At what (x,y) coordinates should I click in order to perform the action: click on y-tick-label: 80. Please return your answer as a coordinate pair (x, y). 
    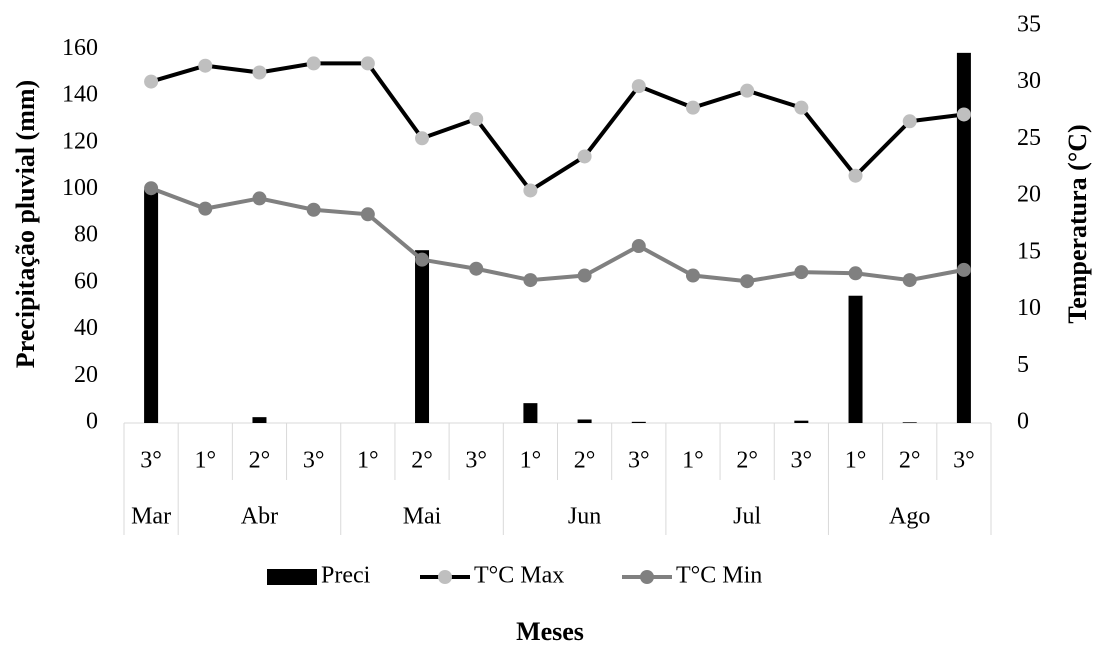
    Looking at the image, I should click on (86, 235).